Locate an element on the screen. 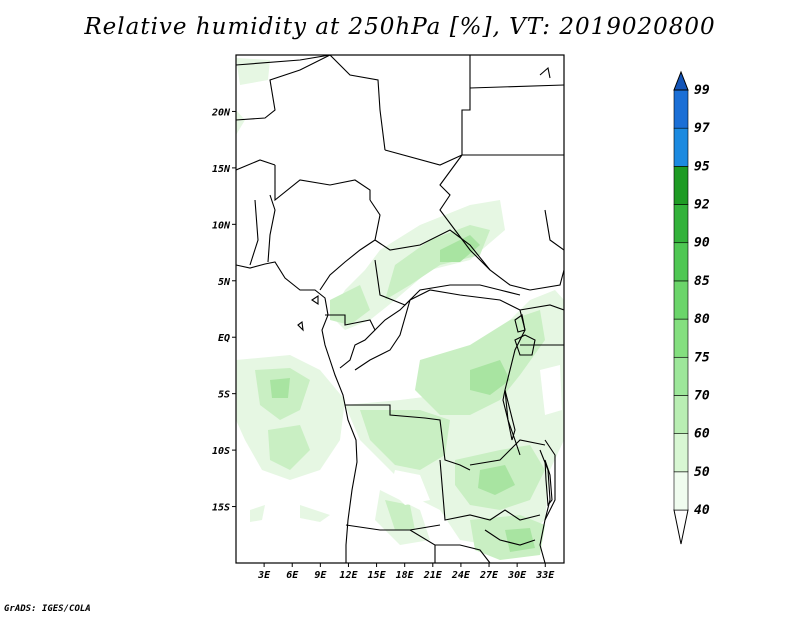  colorbar-label: 80 is located at coordinates (702, 319).